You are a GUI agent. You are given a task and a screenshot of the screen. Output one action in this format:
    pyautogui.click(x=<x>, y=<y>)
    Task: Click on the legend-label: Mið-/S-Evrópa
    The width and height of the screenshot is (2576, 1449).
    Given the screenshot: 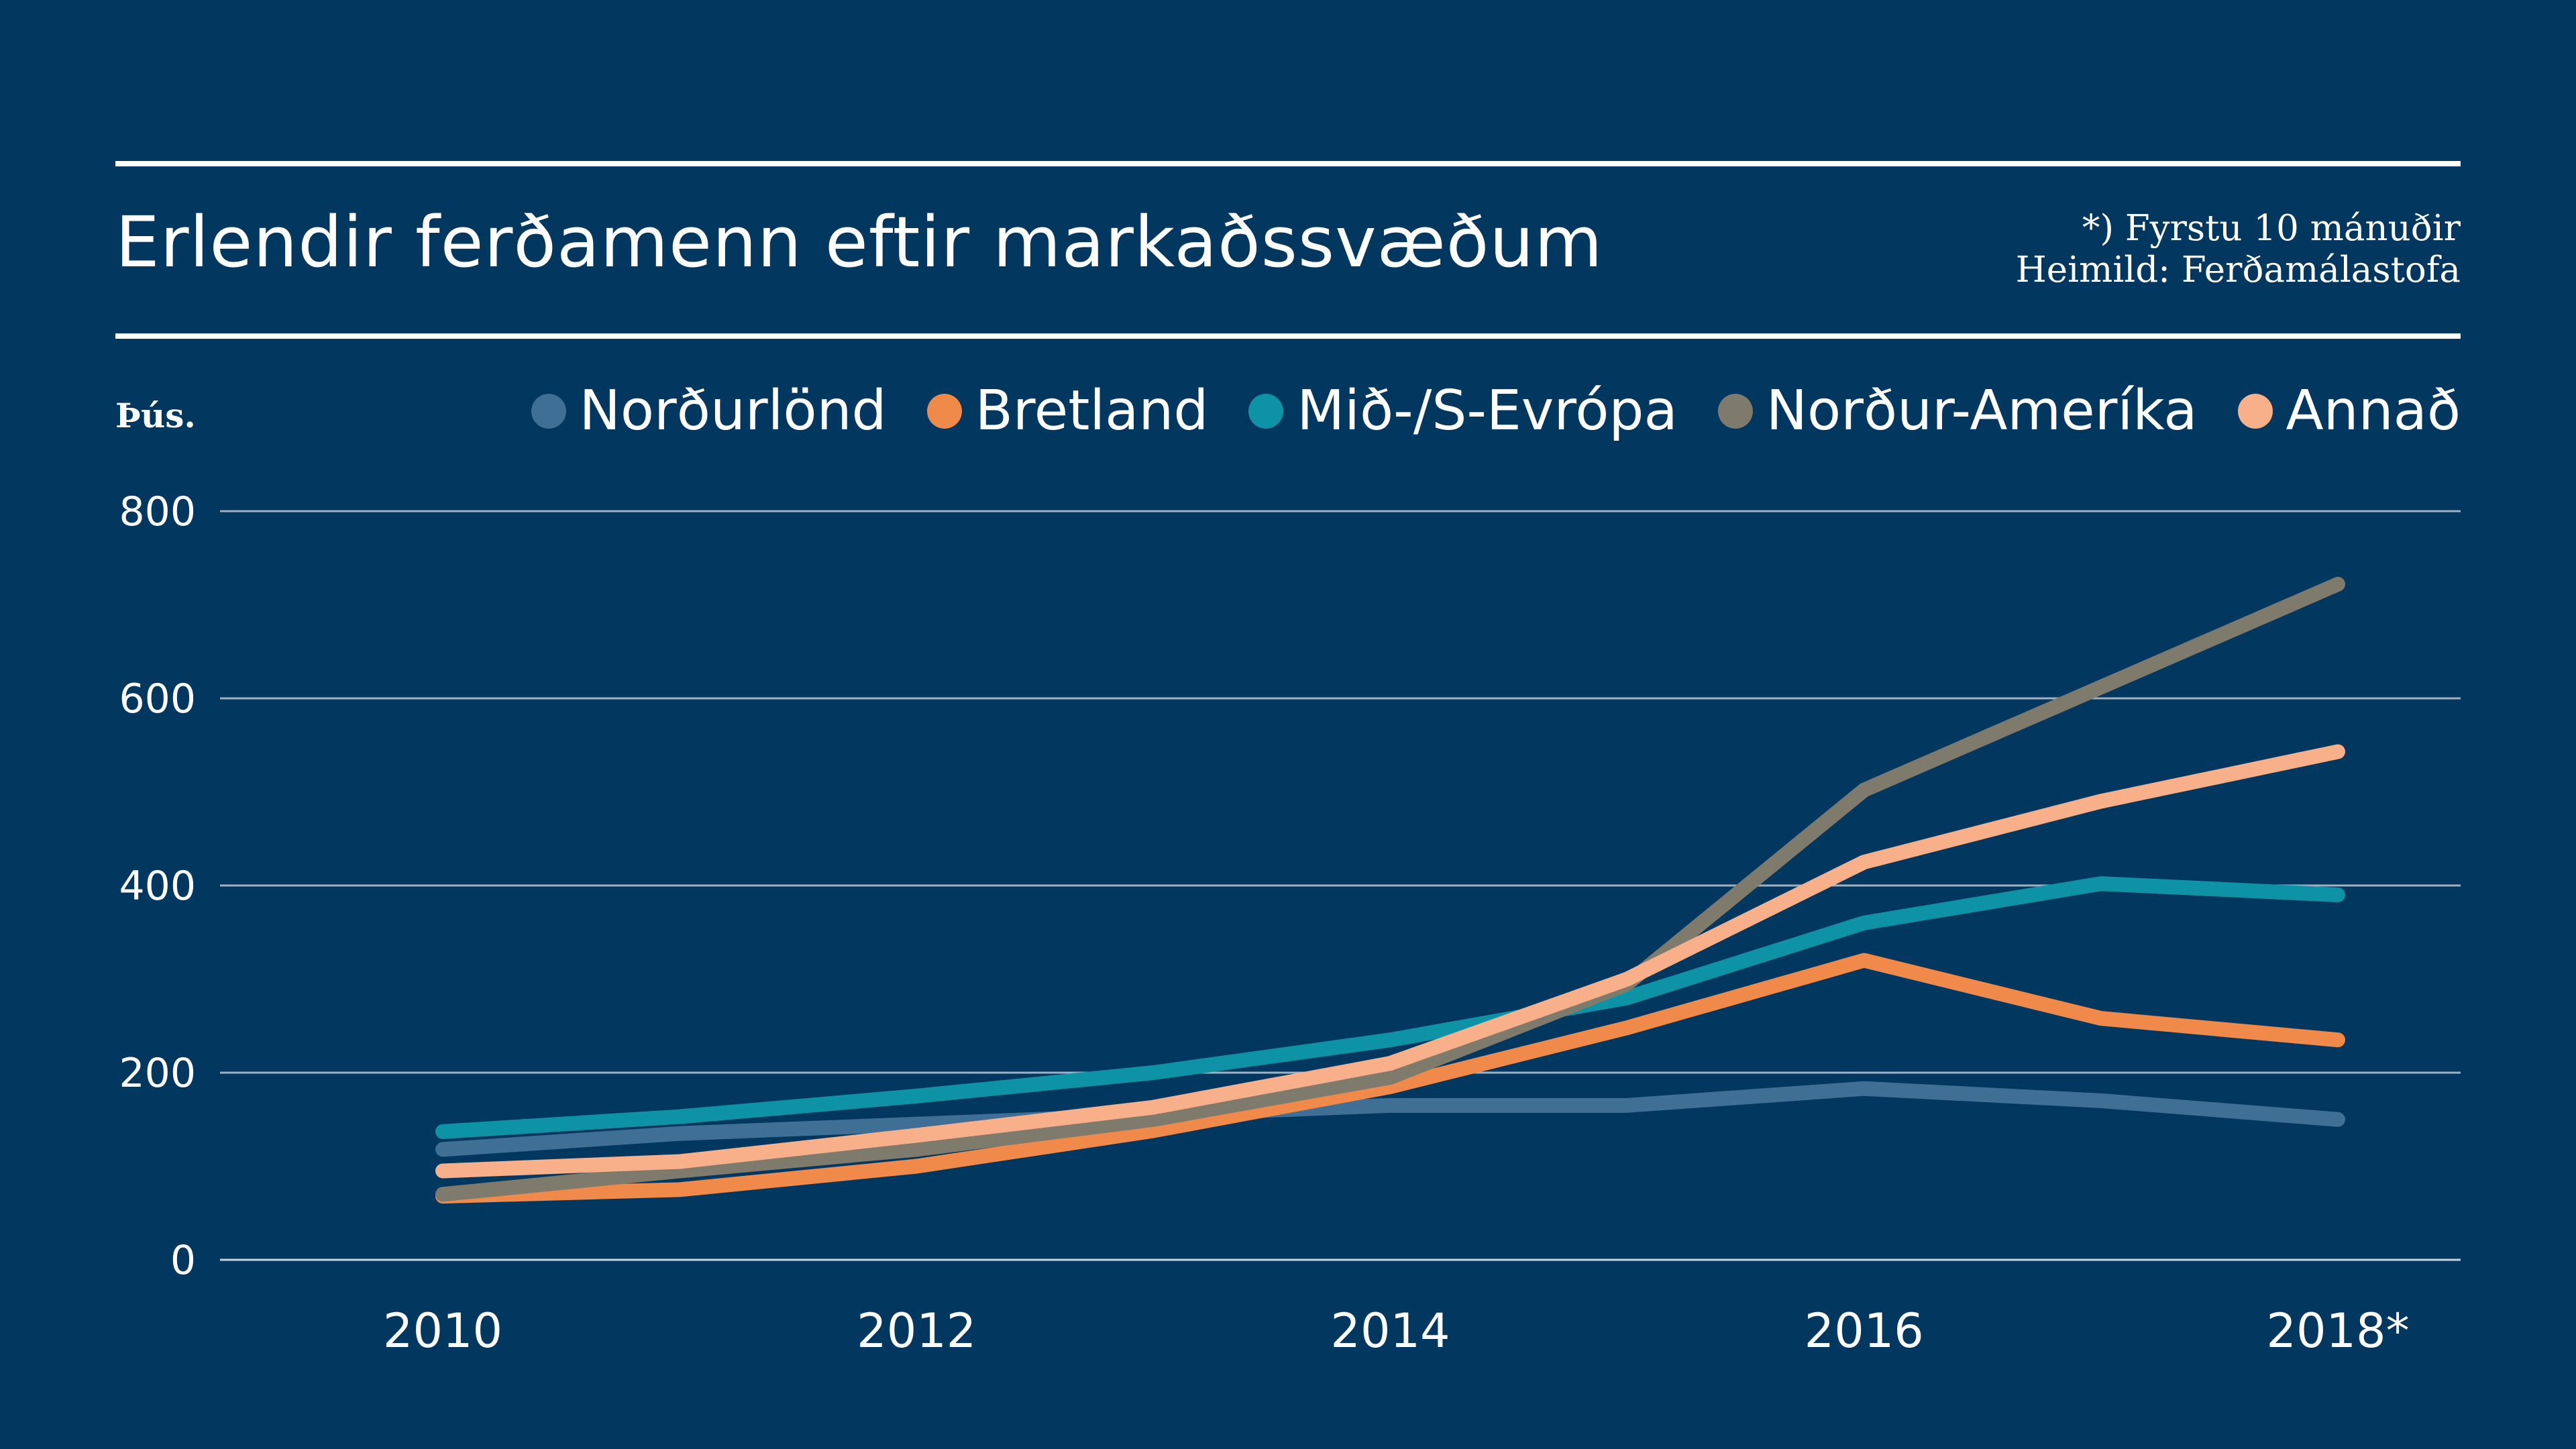 What is the action you would take?
    pyautogui.click(x=1487, y=411)
    